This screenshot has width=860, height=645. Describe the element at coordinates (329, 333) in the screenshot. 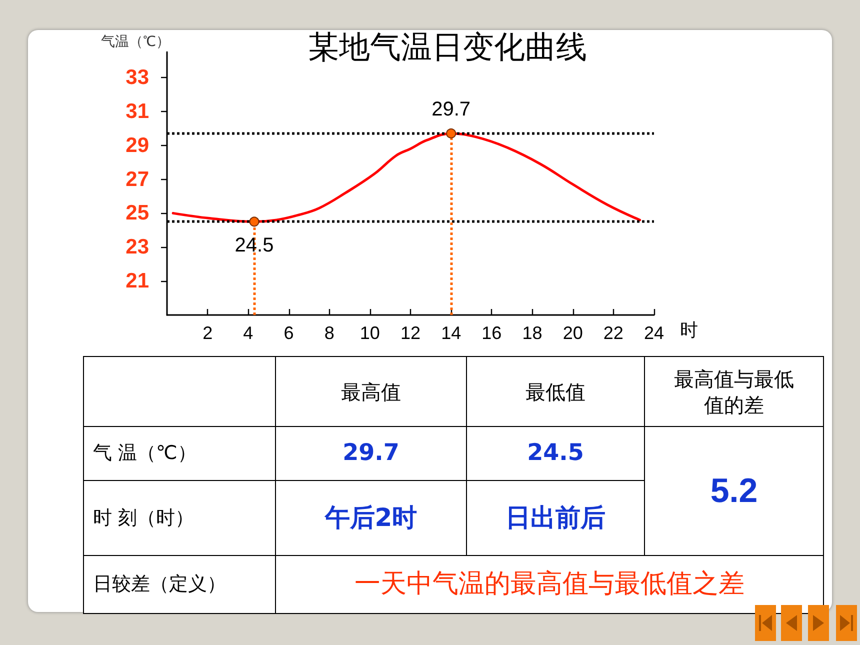

I see `x-tick-label: 8` at that location.